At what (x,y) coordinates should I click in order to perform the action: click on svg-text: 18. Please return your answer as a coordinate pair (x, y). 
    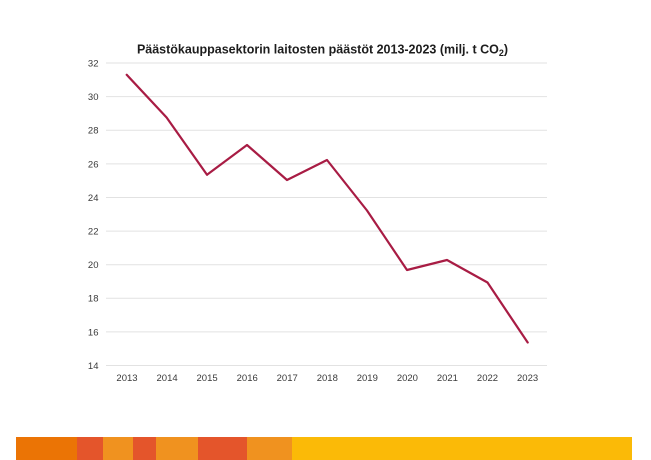
    Looking at the image, I should click on (93, 299).